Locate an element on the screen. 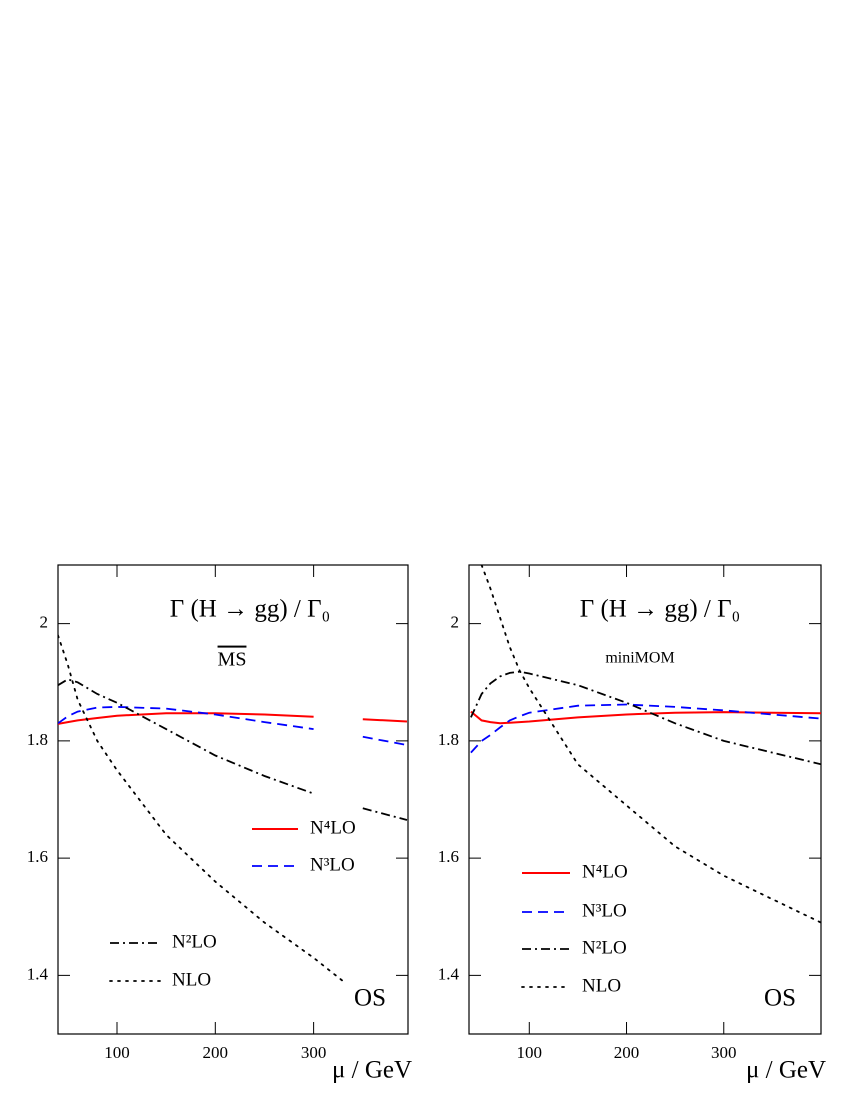 The height and width of the screenshot is (1093, 845). scheme-label: MS is located at coordinates (232, 660).